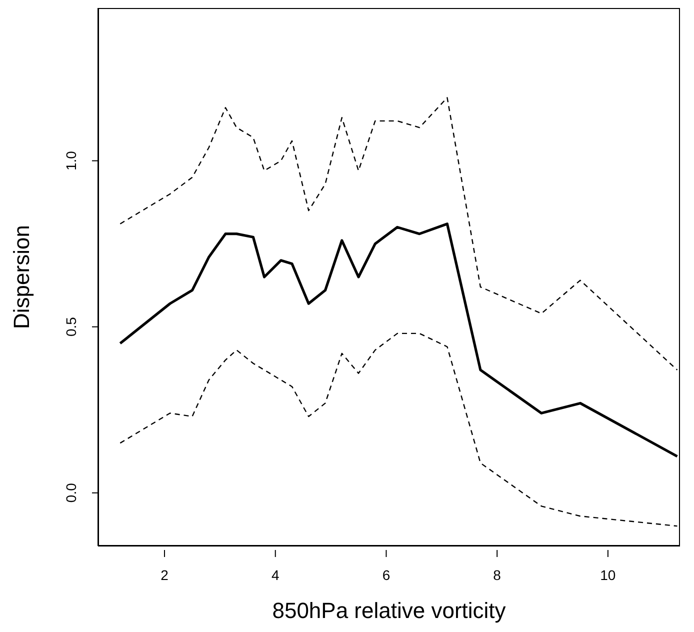 This screenshot has width=694, height=632. Describe the element at coordinates (71, 492) in the screenshot. I see `y-tick-label: 0.0` at that location.